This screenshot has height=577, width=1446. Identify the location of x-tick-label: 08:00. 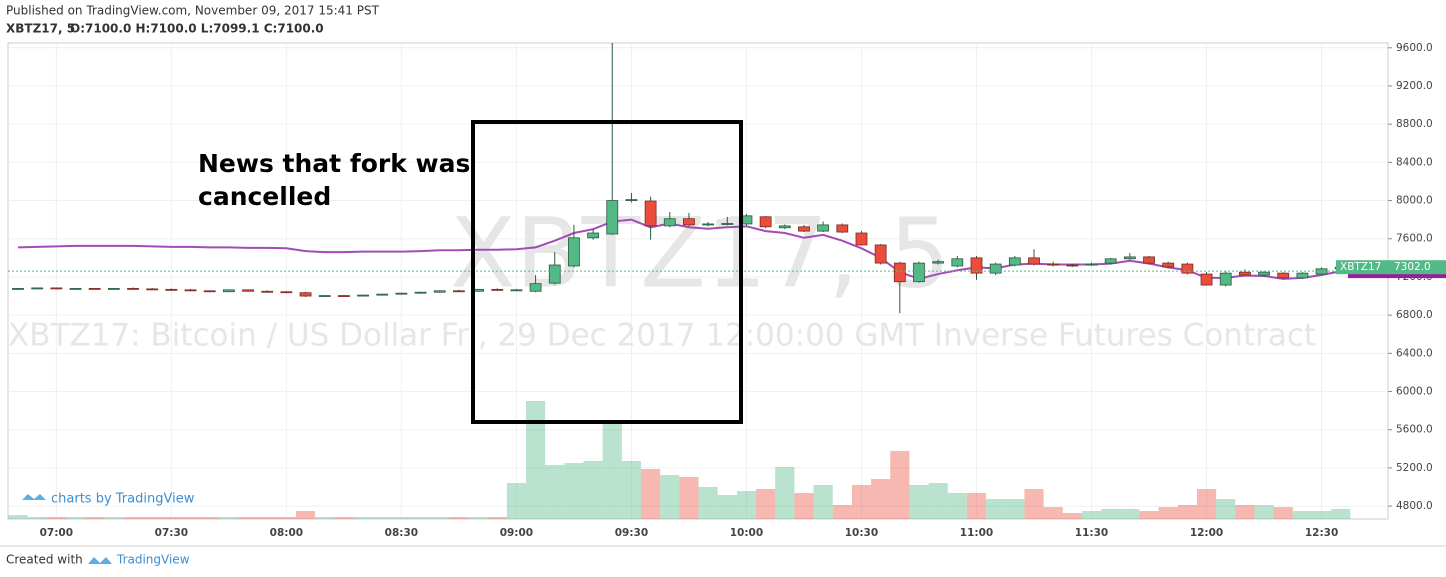
(286, 533).